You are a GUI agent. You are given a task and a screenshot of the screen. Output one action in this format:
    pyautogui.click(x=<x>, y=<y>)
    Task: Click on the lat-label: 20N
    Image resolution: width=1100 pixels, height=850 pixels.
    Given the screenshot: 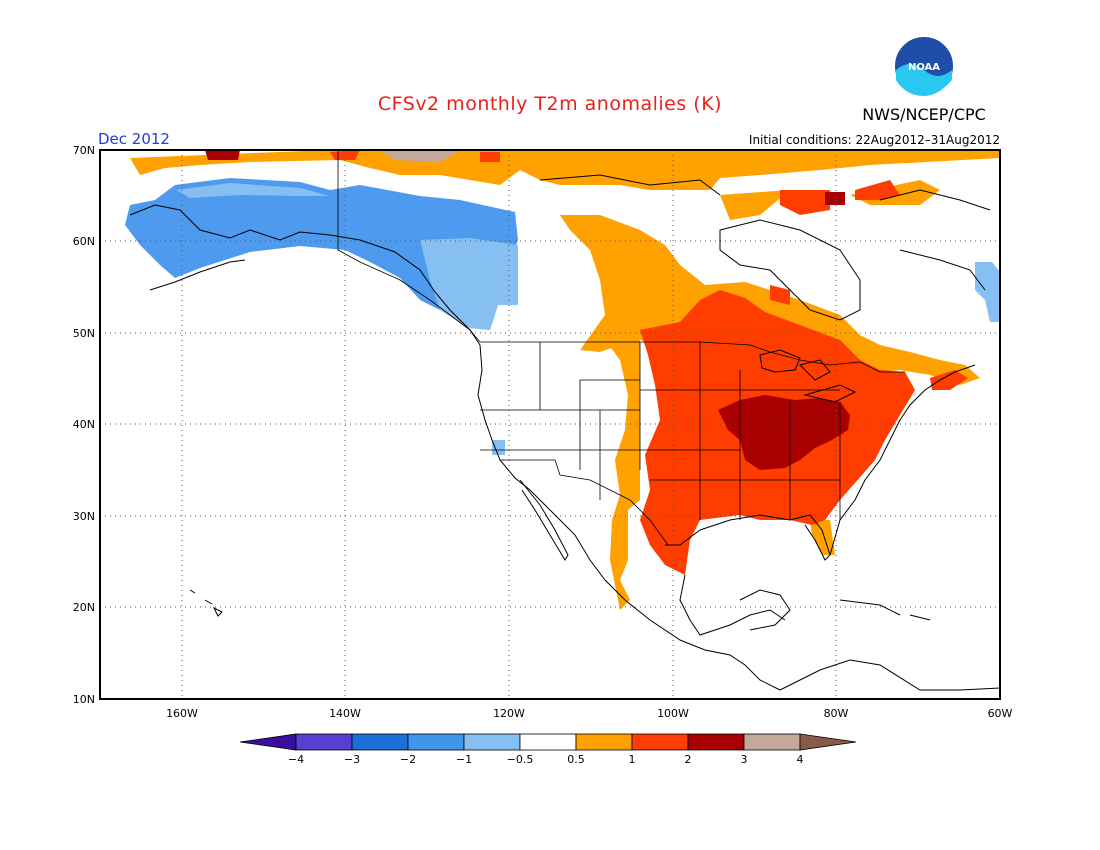 What is the action you would take?
    pyautogui.click(x=84, y=607)
    